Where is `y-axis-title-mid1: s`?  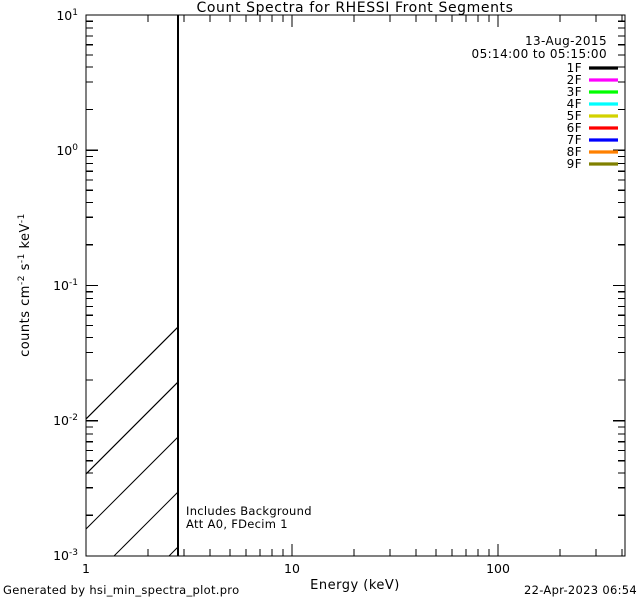 y-axis-title-mid1: s is located at coordinates (25, 269).